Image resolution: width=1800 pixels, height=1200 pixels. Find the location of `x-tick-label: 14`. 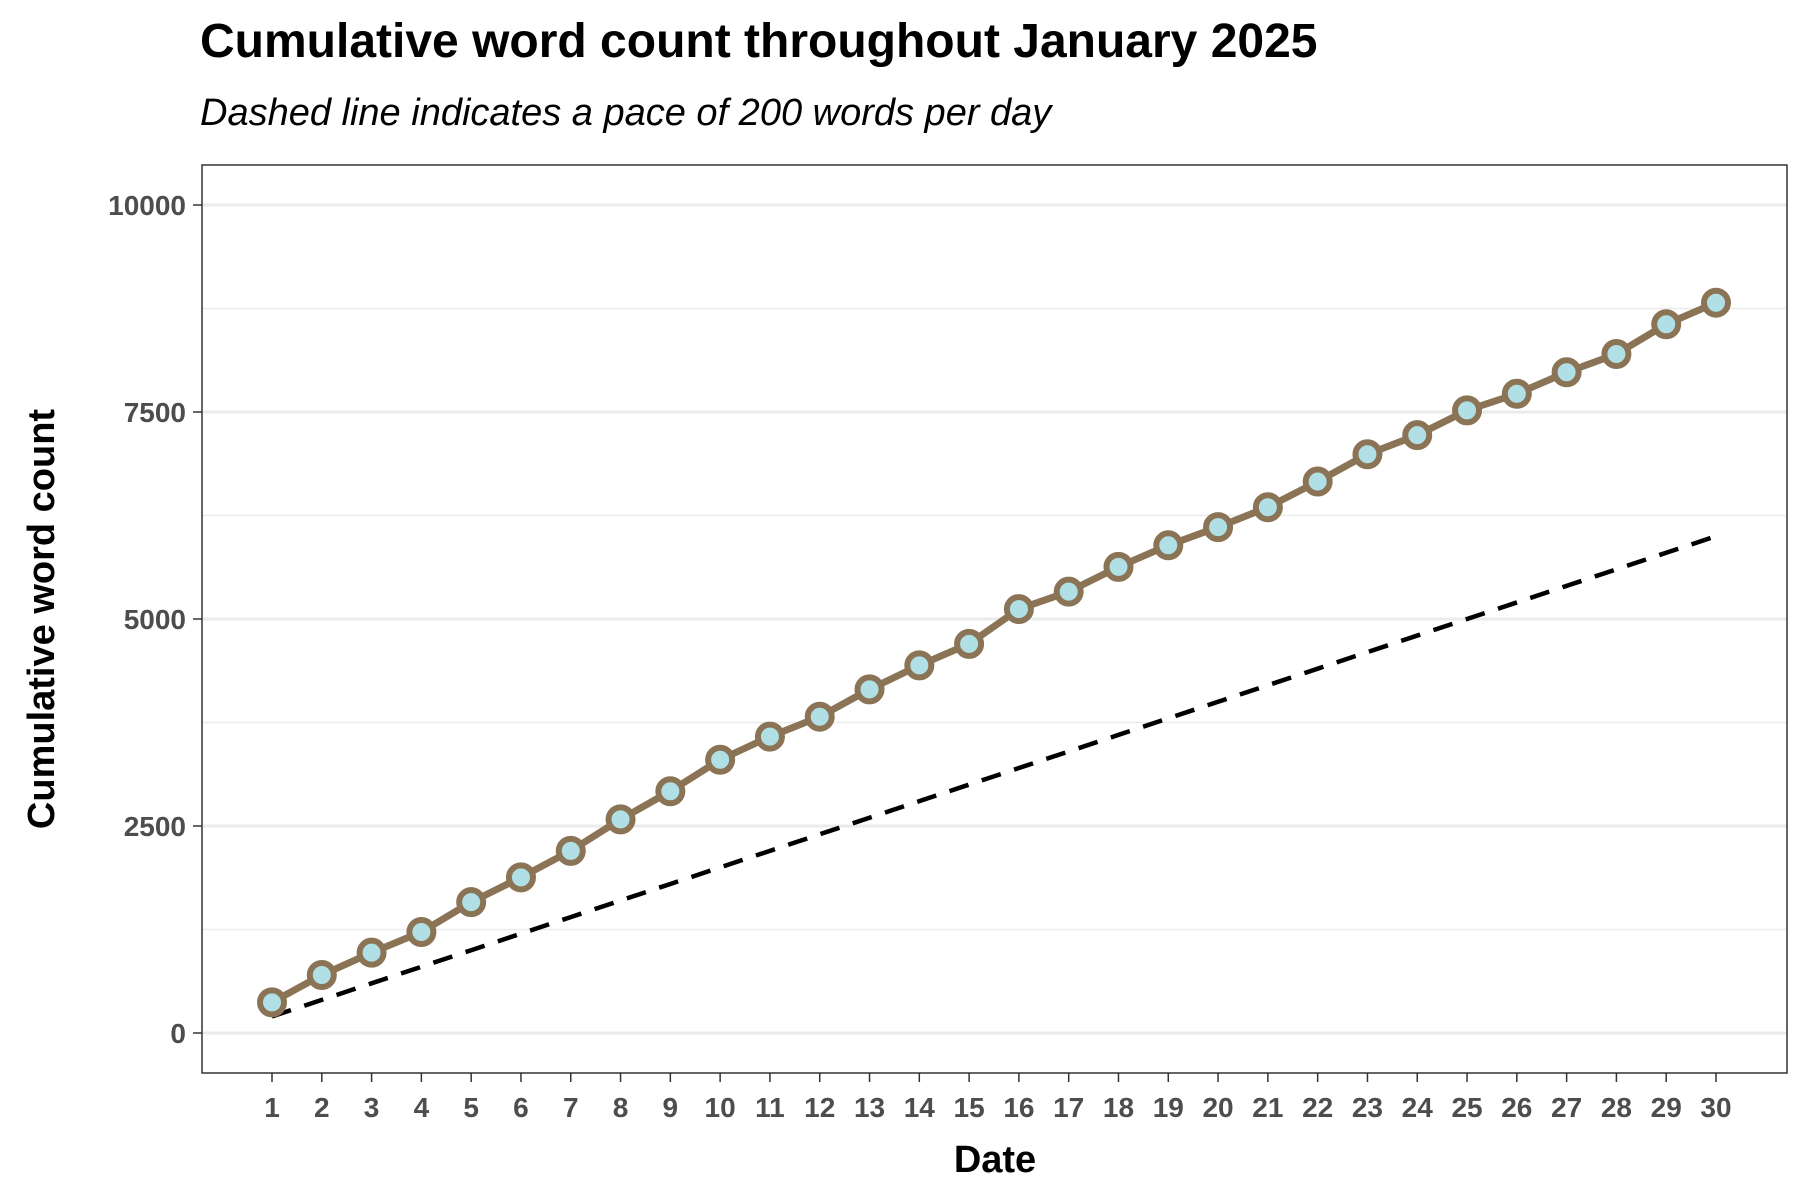

x-tick-label: 14 is located at coordinates (920, 1107).